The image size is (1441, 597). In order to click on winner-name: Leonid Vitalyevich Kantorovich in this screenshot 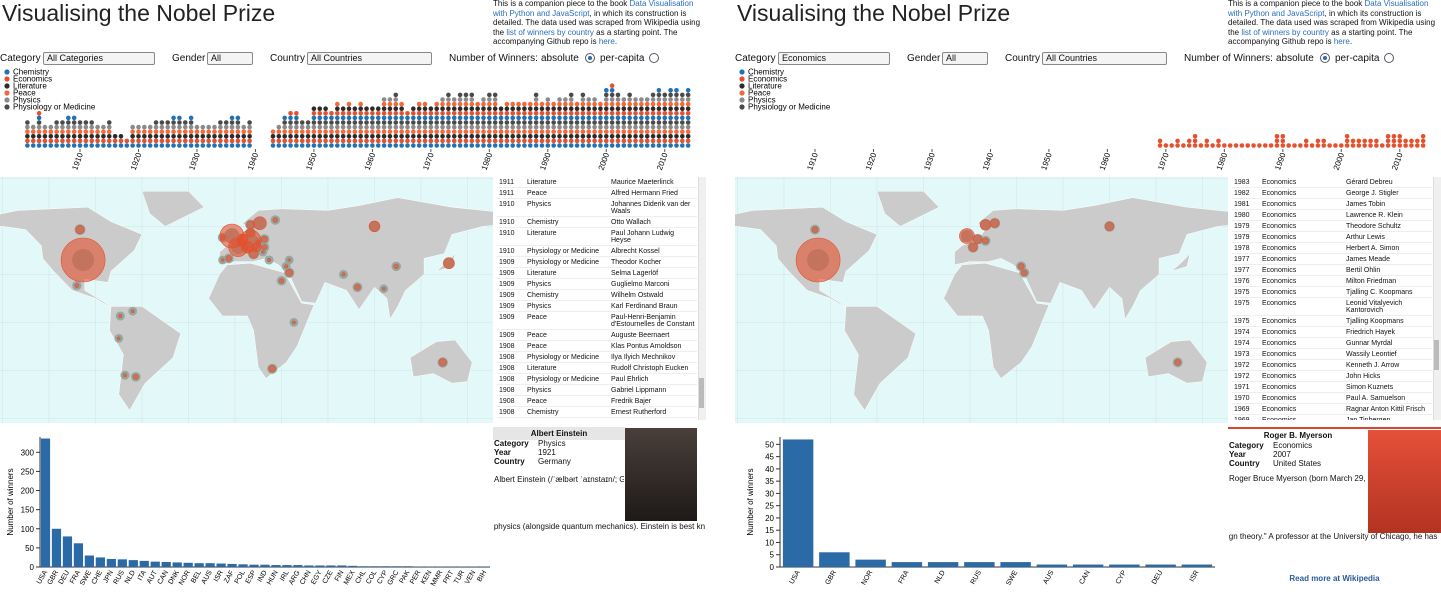, I will do `click(1388, 306)`.